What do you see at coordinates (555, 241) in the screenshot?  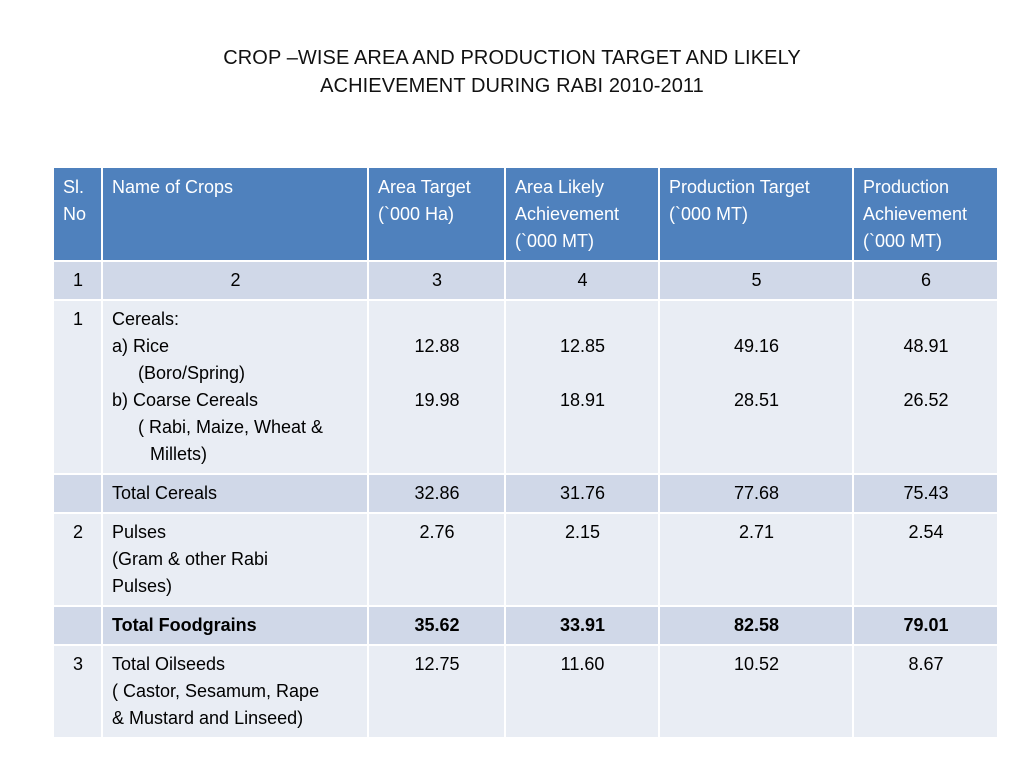 I see `header-area-likely-line-3: (`000 MT)` at bounding box center [555, 241].